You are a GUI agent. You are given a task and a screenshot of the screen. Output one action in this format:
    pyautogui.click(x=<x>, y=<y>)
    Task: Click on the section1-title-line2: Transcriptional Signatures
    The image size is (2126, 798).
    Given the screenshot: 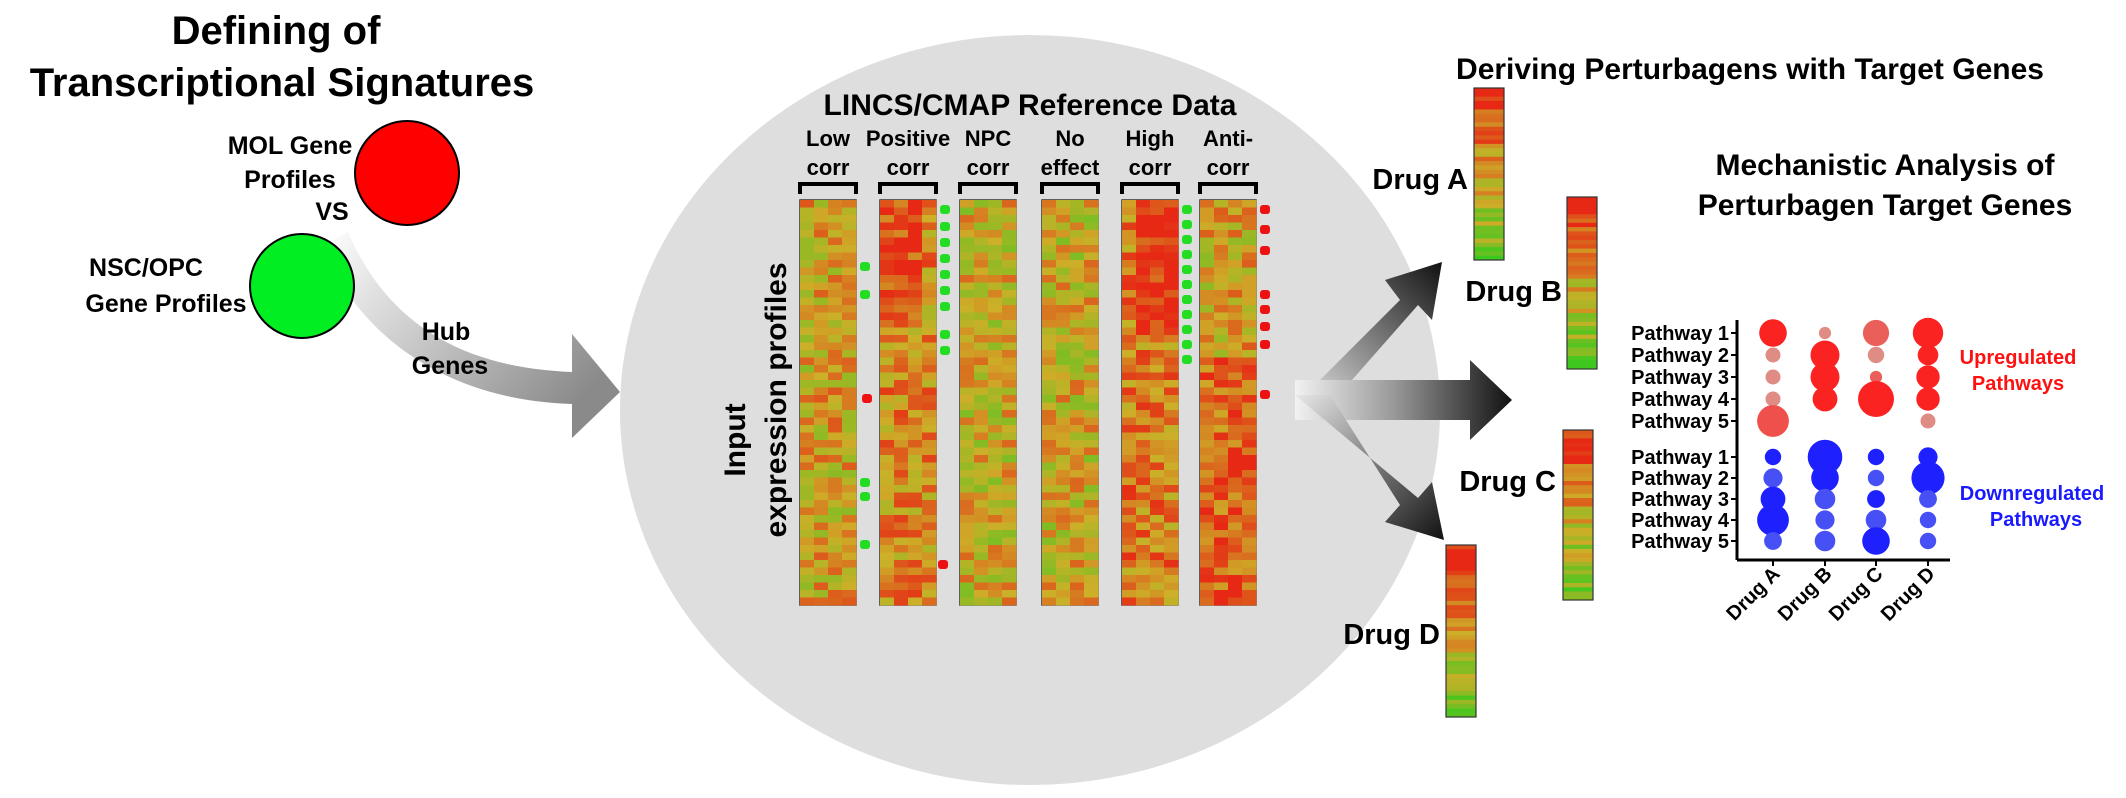 What is the action you would take?
    pyautogui.click(x=282, y=83)
    